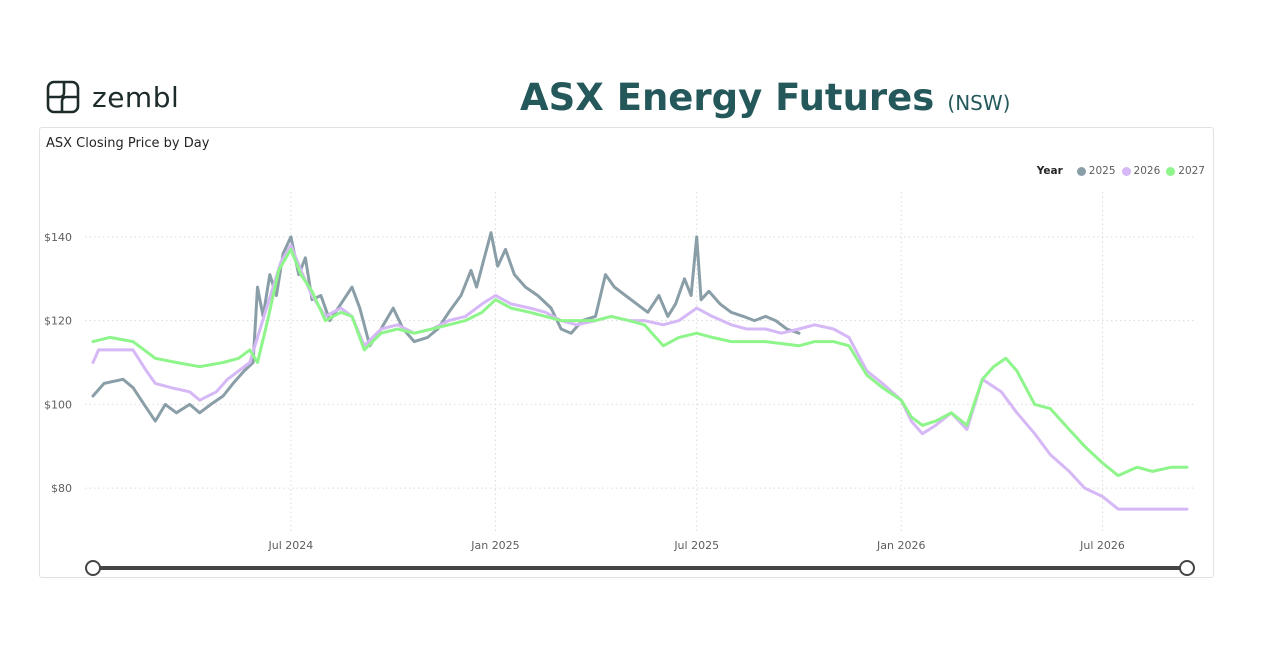 The height and width of the screenshot is (666, 1262). Describe the element at coordinates (727, 97) in the screenshot. I see `page-title-text: ASX Energy Futures` at that location.